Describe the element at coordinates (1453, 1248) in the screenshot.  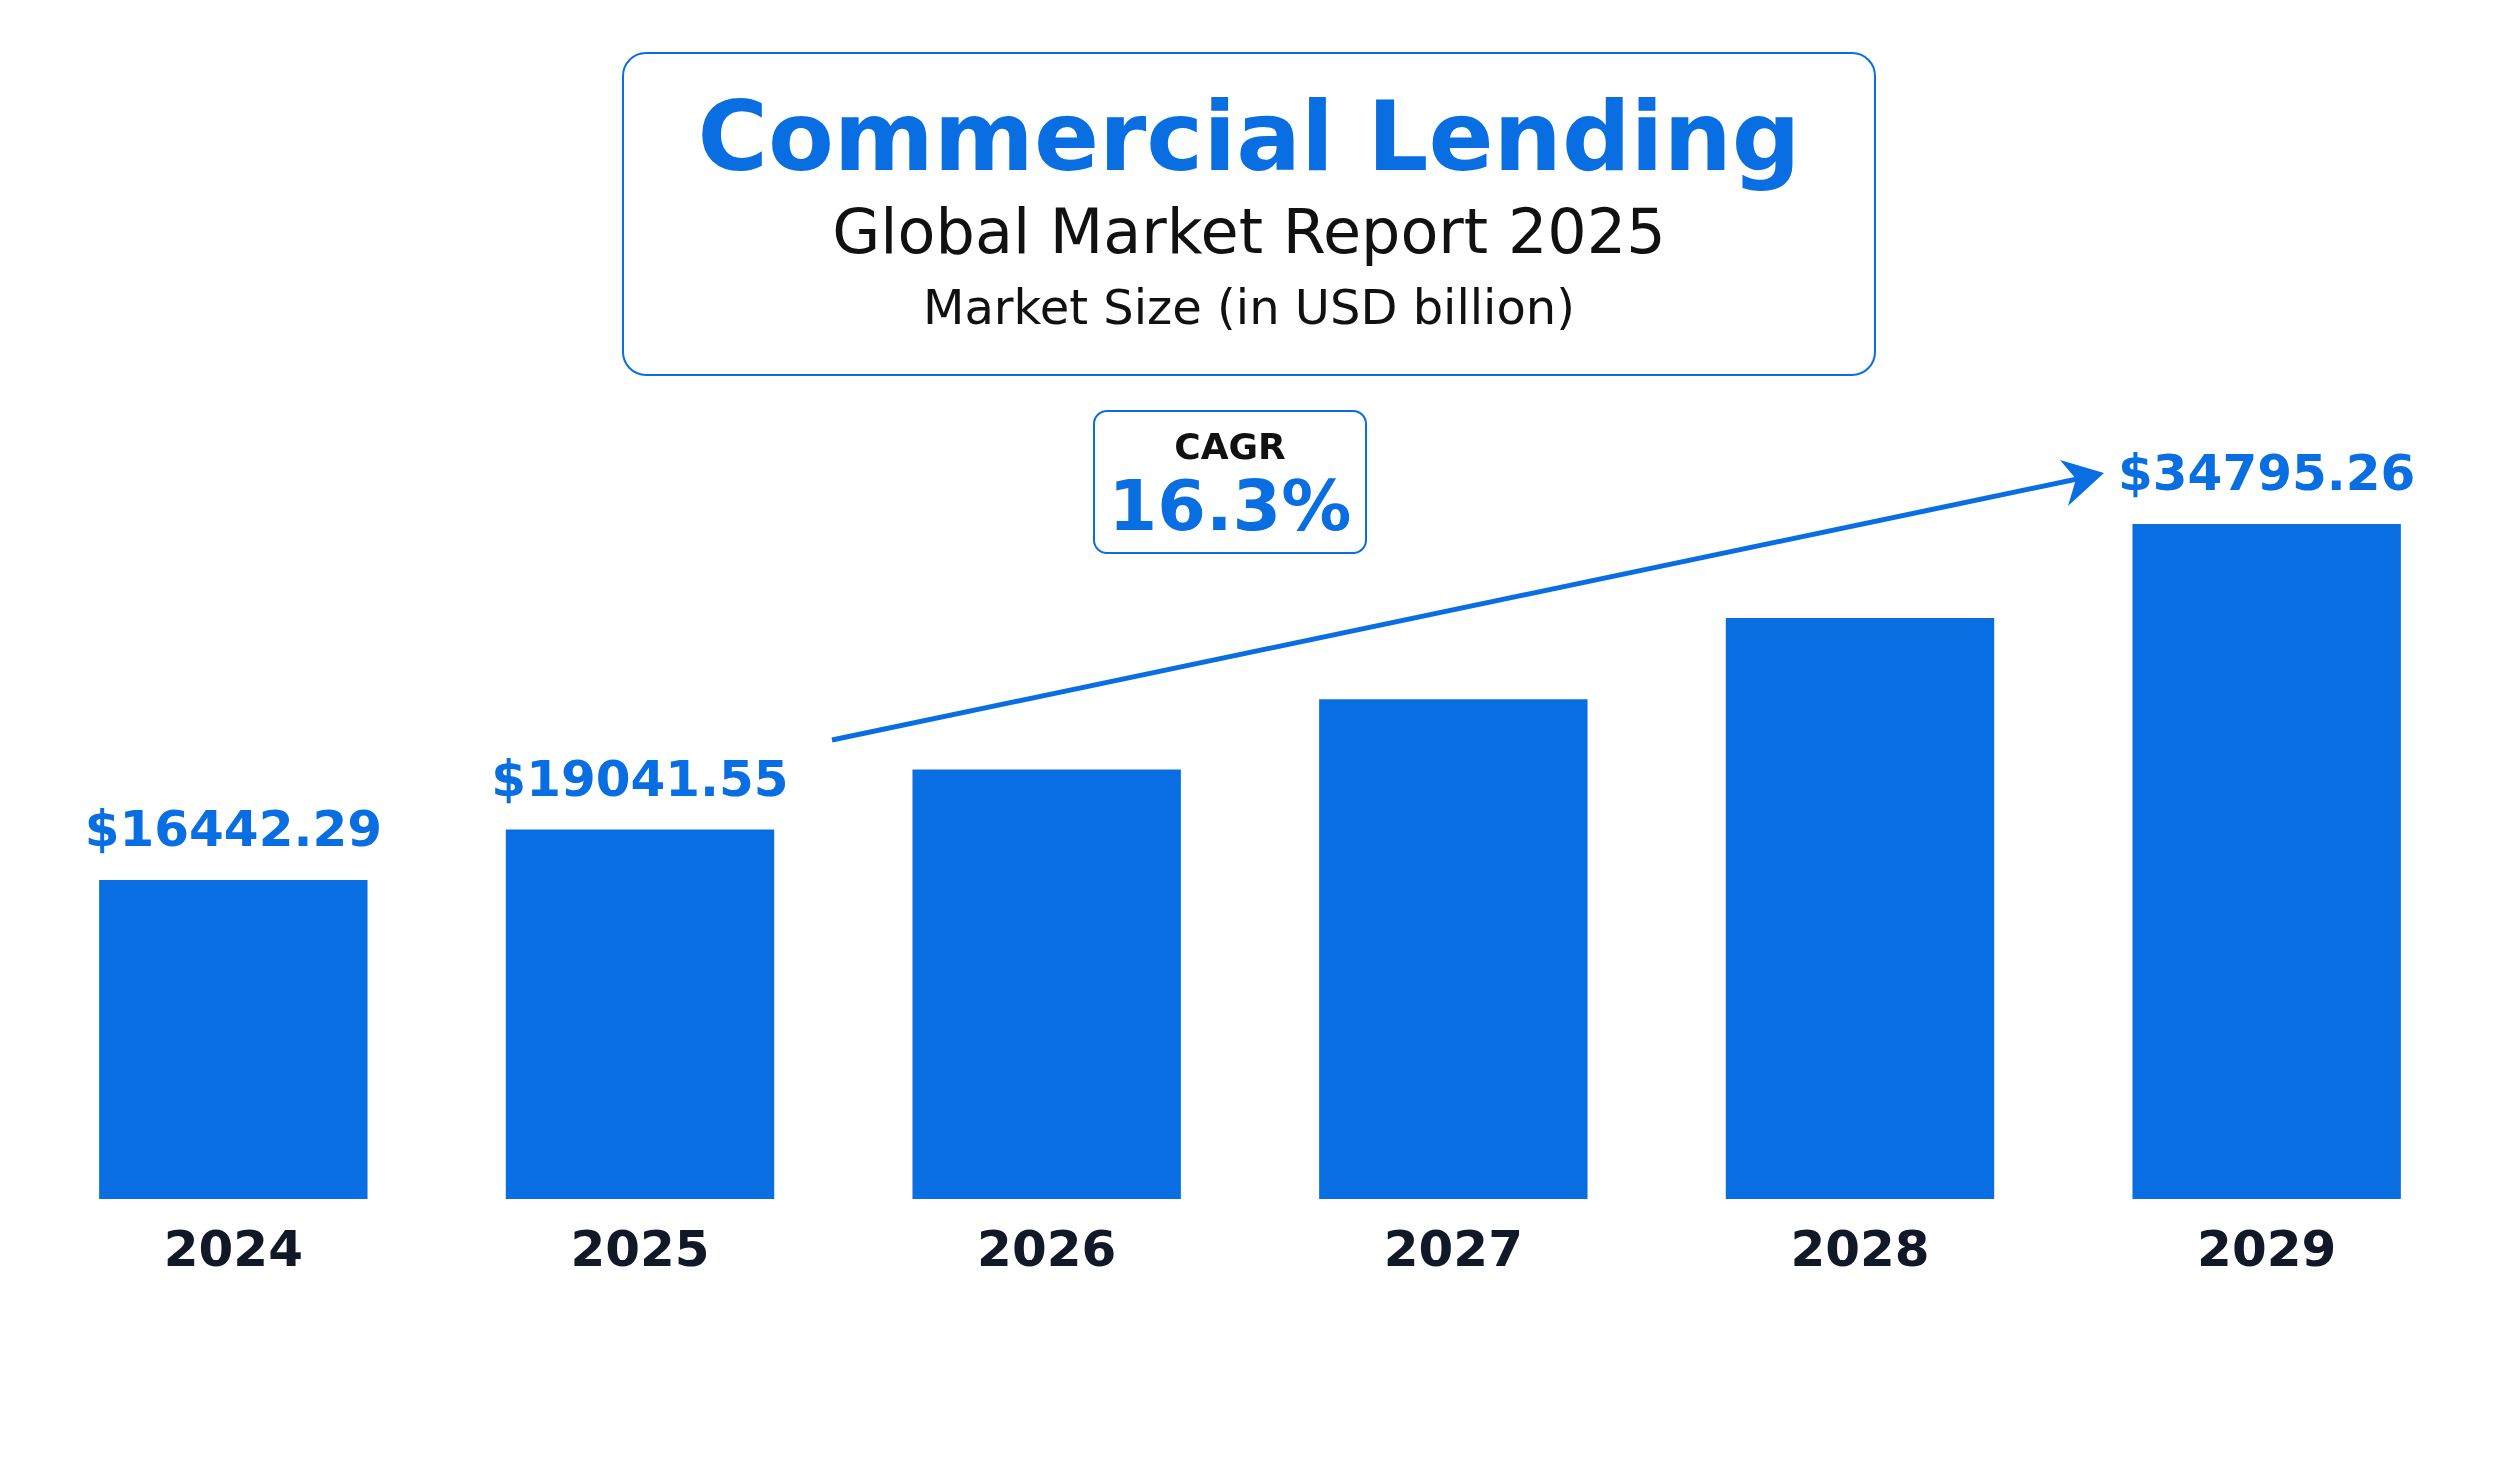
I see `x-tick-label: 2027` at that location.